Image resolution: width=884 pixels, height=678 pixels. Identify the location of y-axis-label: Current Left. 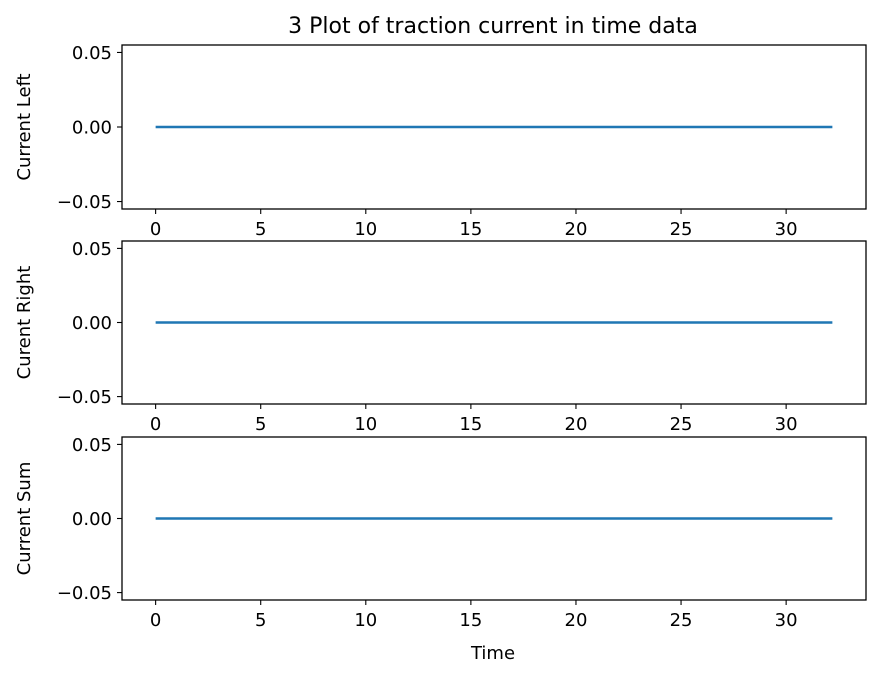
(24, 126).